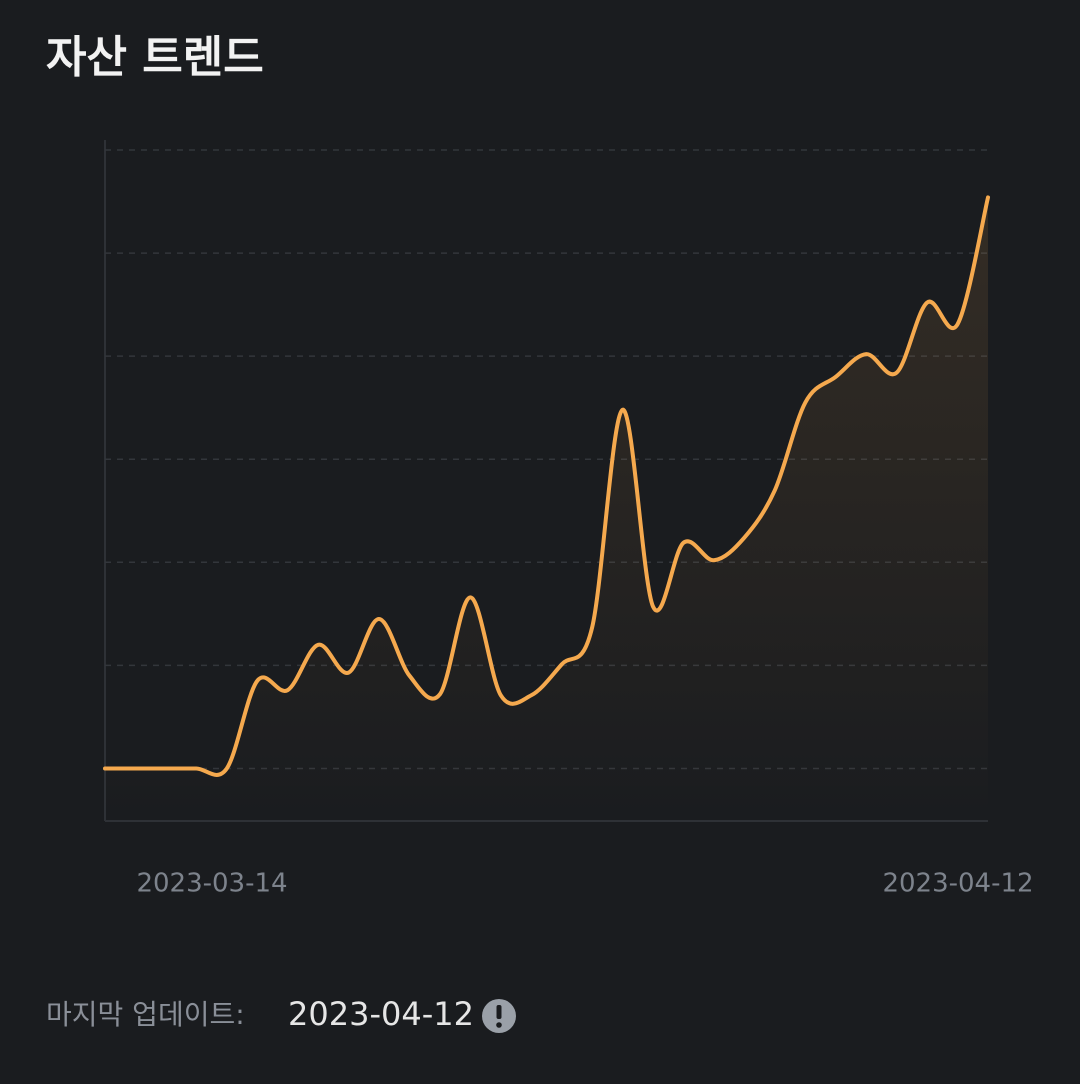  I want to click on x-tick-label: 2023-03-14, so click(211, 884).